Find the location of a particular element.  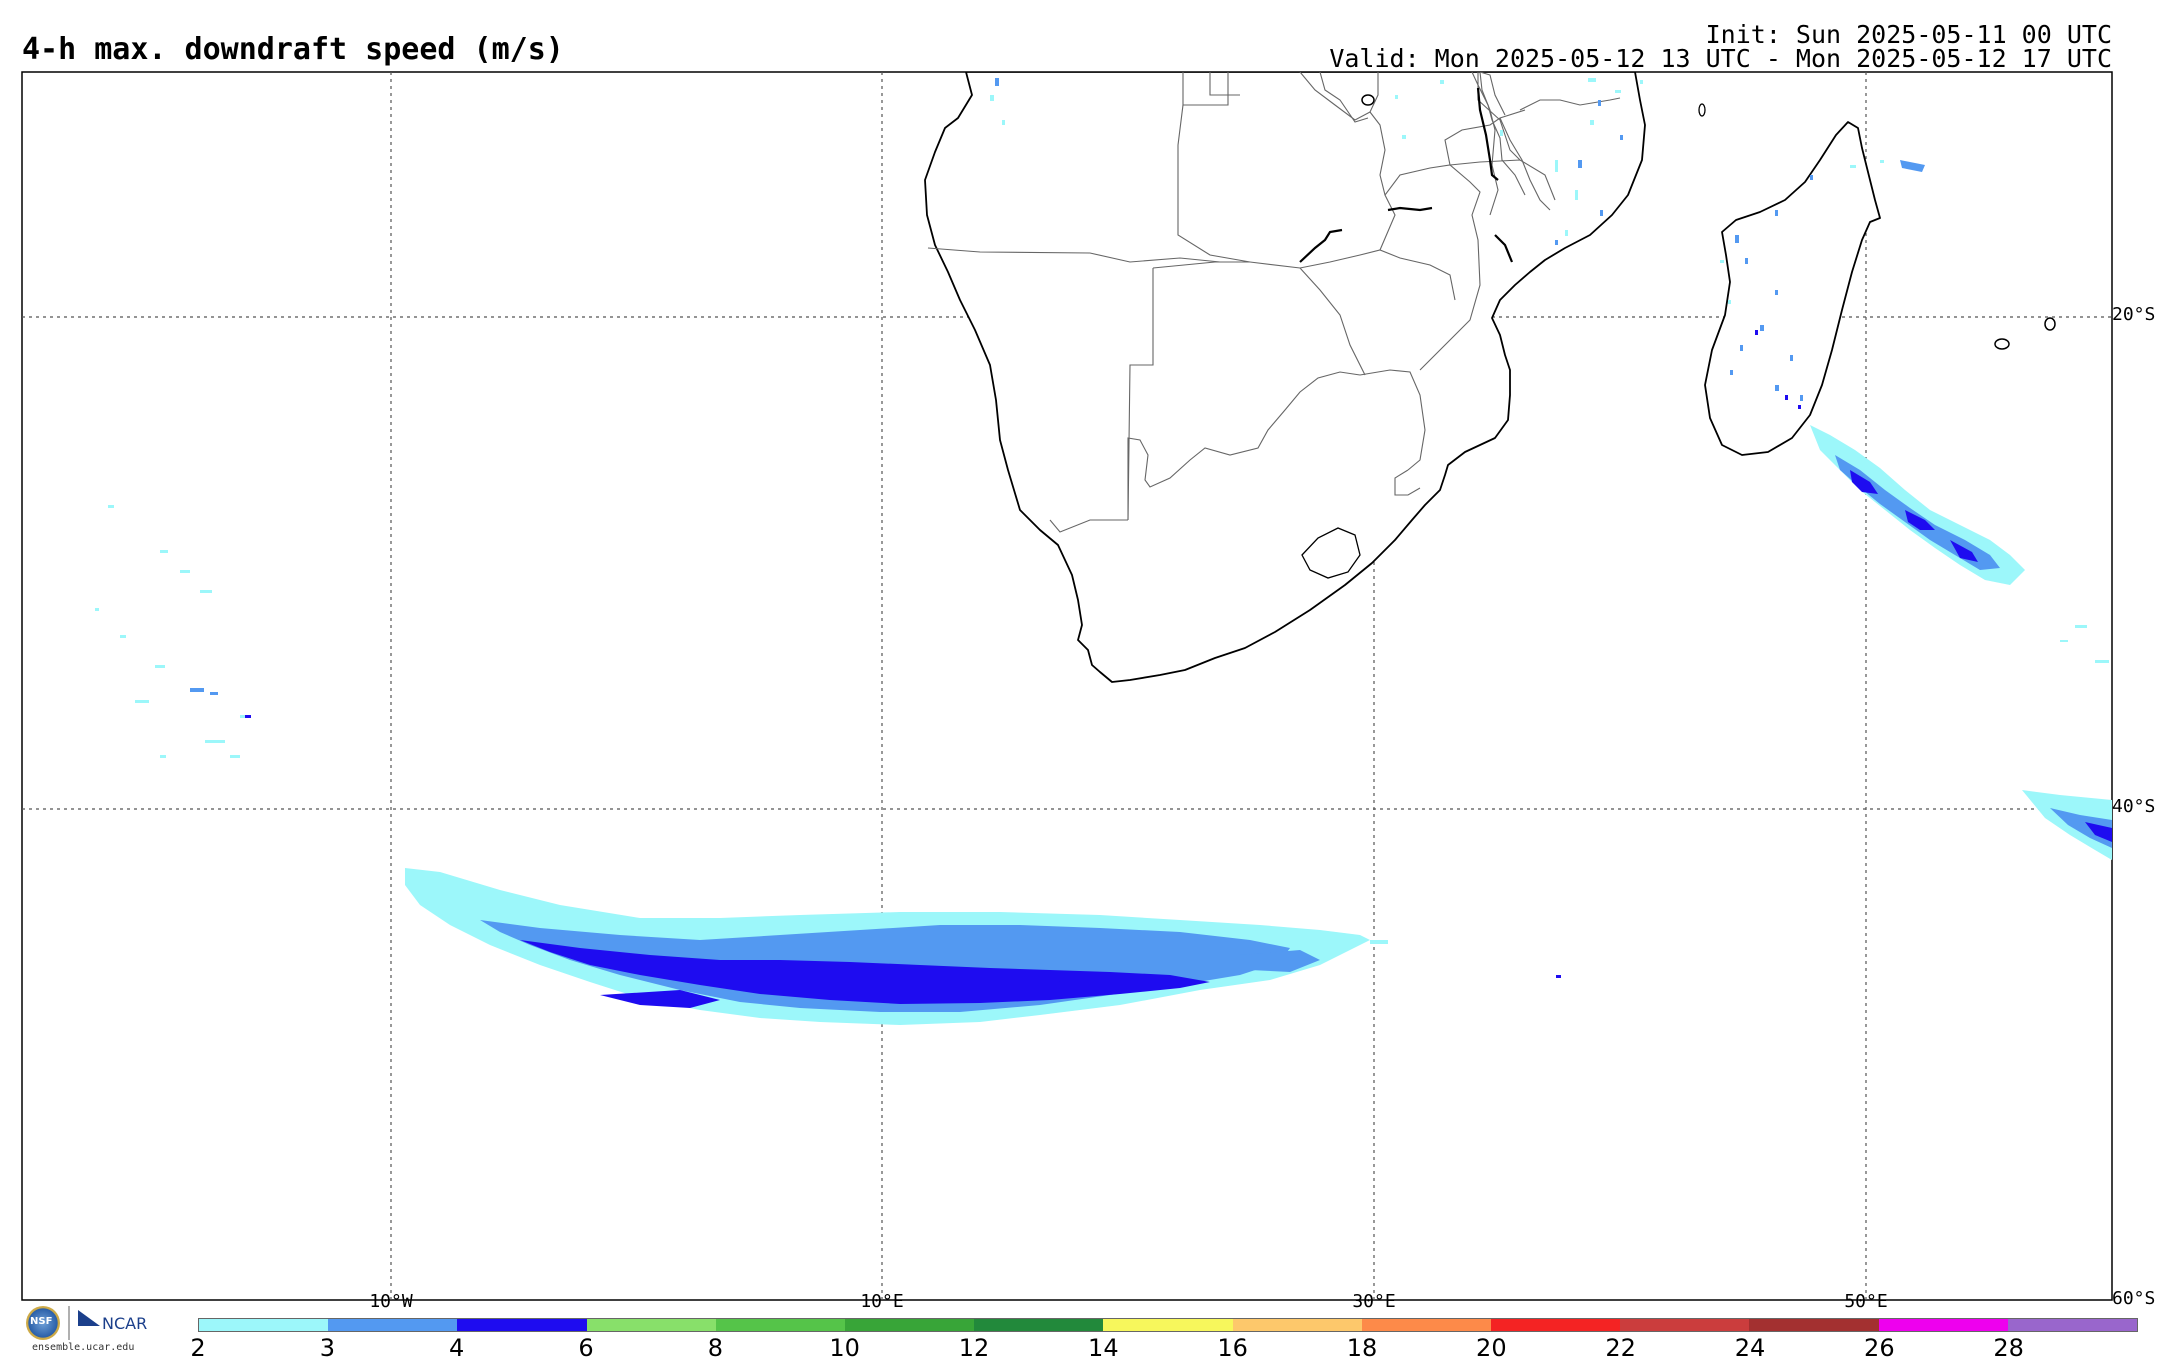

colorbar-tick-label: 20 is located at coordinates (1491, 1348).